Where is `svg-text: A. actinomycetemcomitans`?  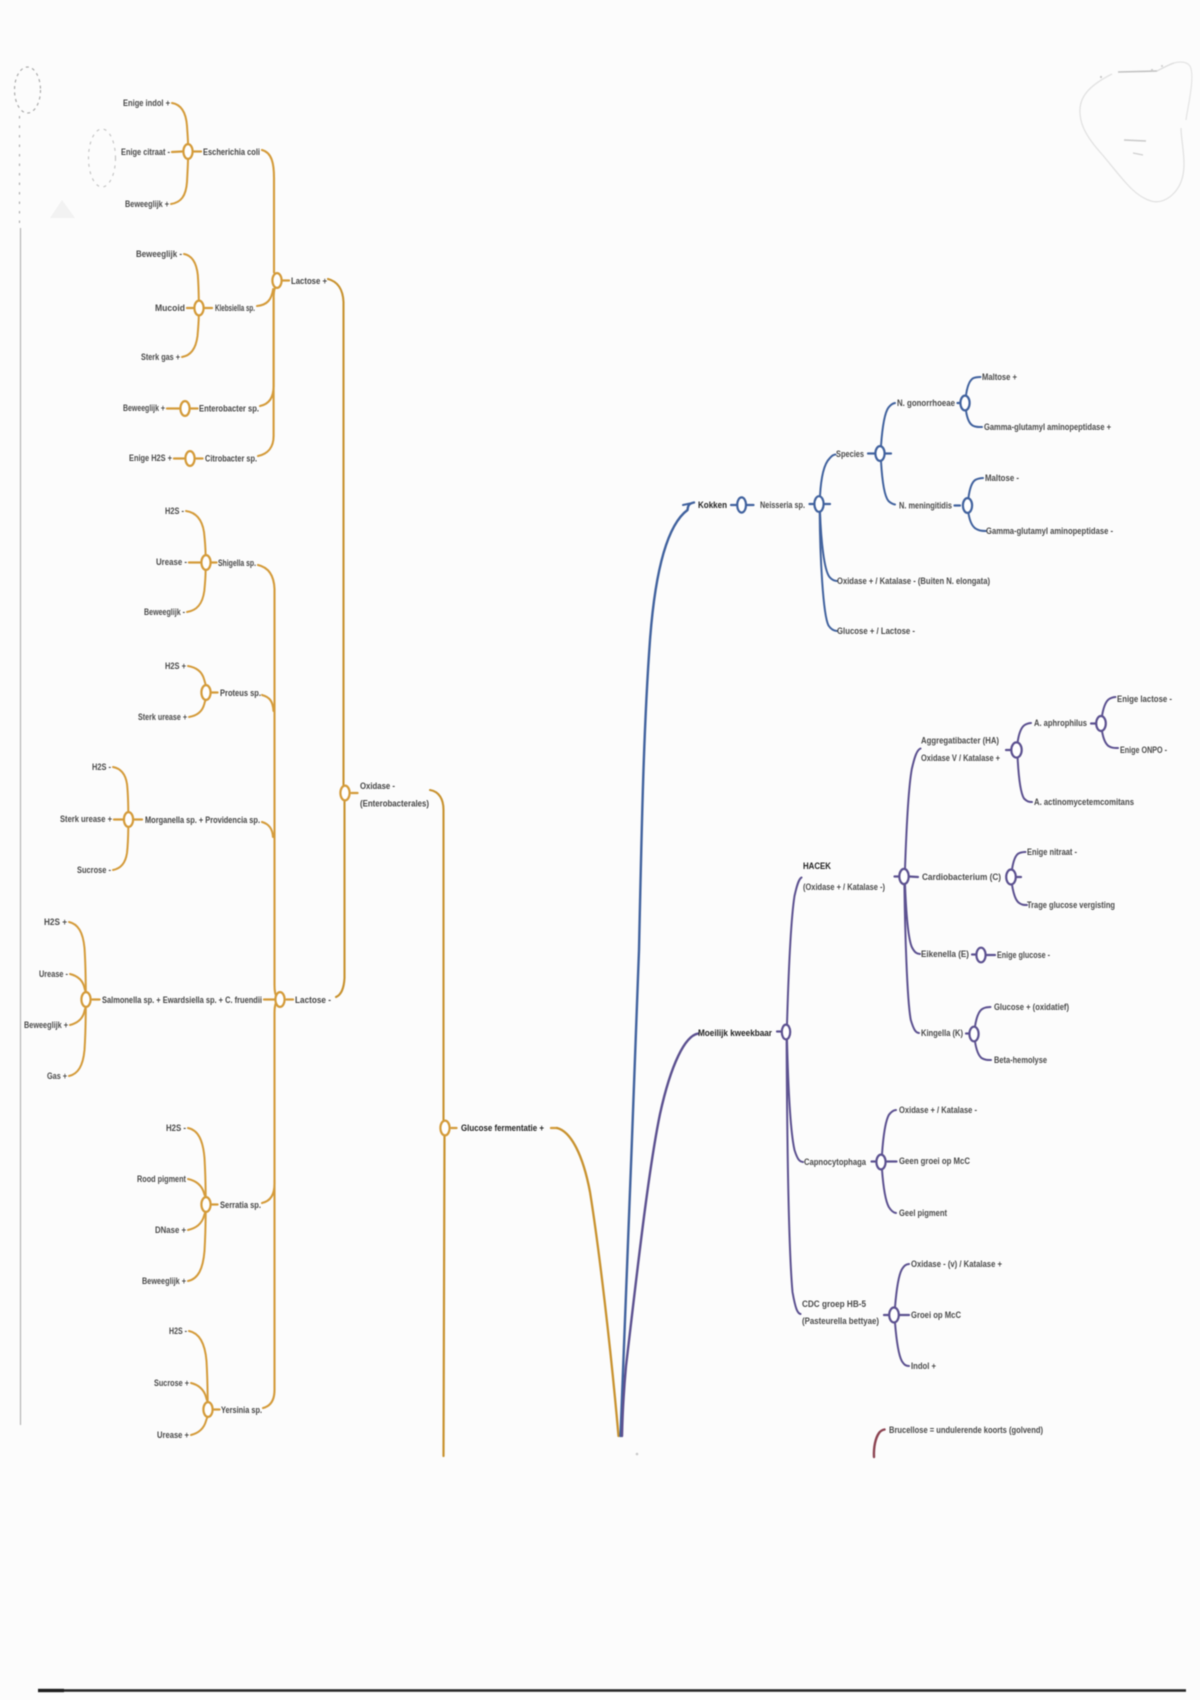 svg-text: A. actinomycetemcomitans is located at coordinates (1084, 802).